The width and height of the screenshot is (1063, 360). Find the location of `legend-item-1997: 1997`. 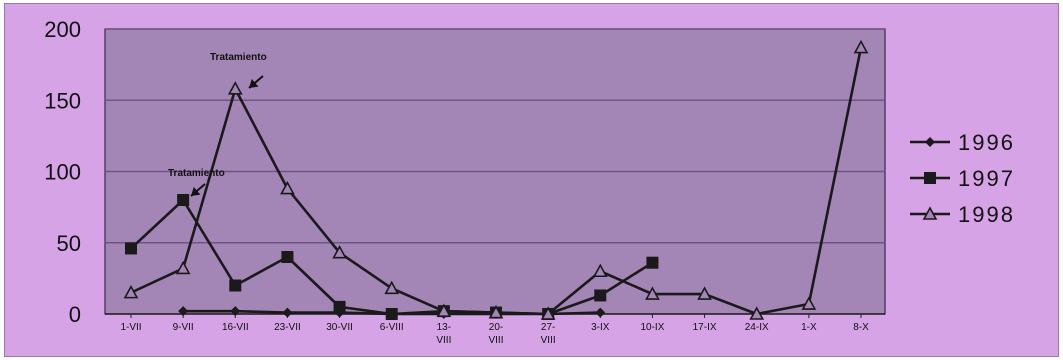

legend-item-1997: 1997 is located at coordinates (962, 178).